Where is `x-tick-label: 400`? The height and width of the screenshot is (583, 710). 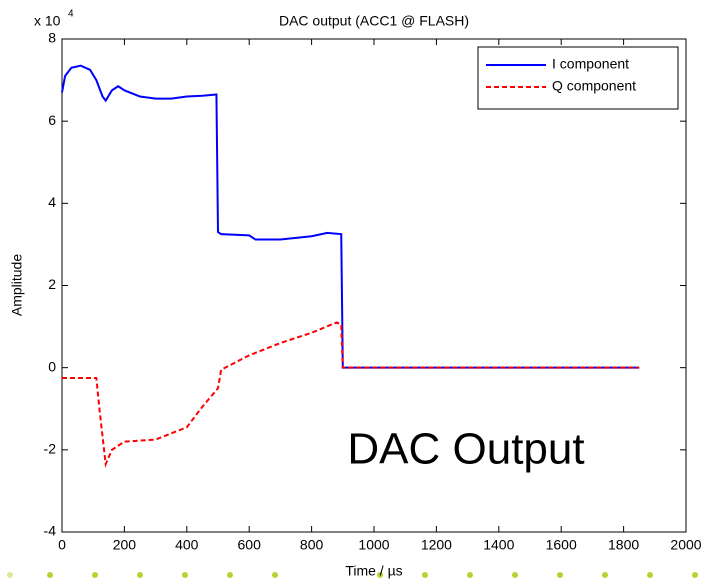 x-tick-label: 400 is located at coordinates (187, 545).